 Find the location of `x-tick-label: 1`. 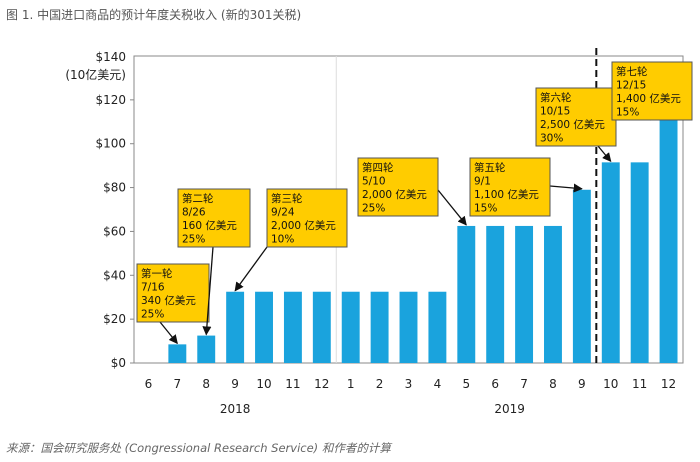

x-tick-label: 1 is located at coordinates (351, 384).